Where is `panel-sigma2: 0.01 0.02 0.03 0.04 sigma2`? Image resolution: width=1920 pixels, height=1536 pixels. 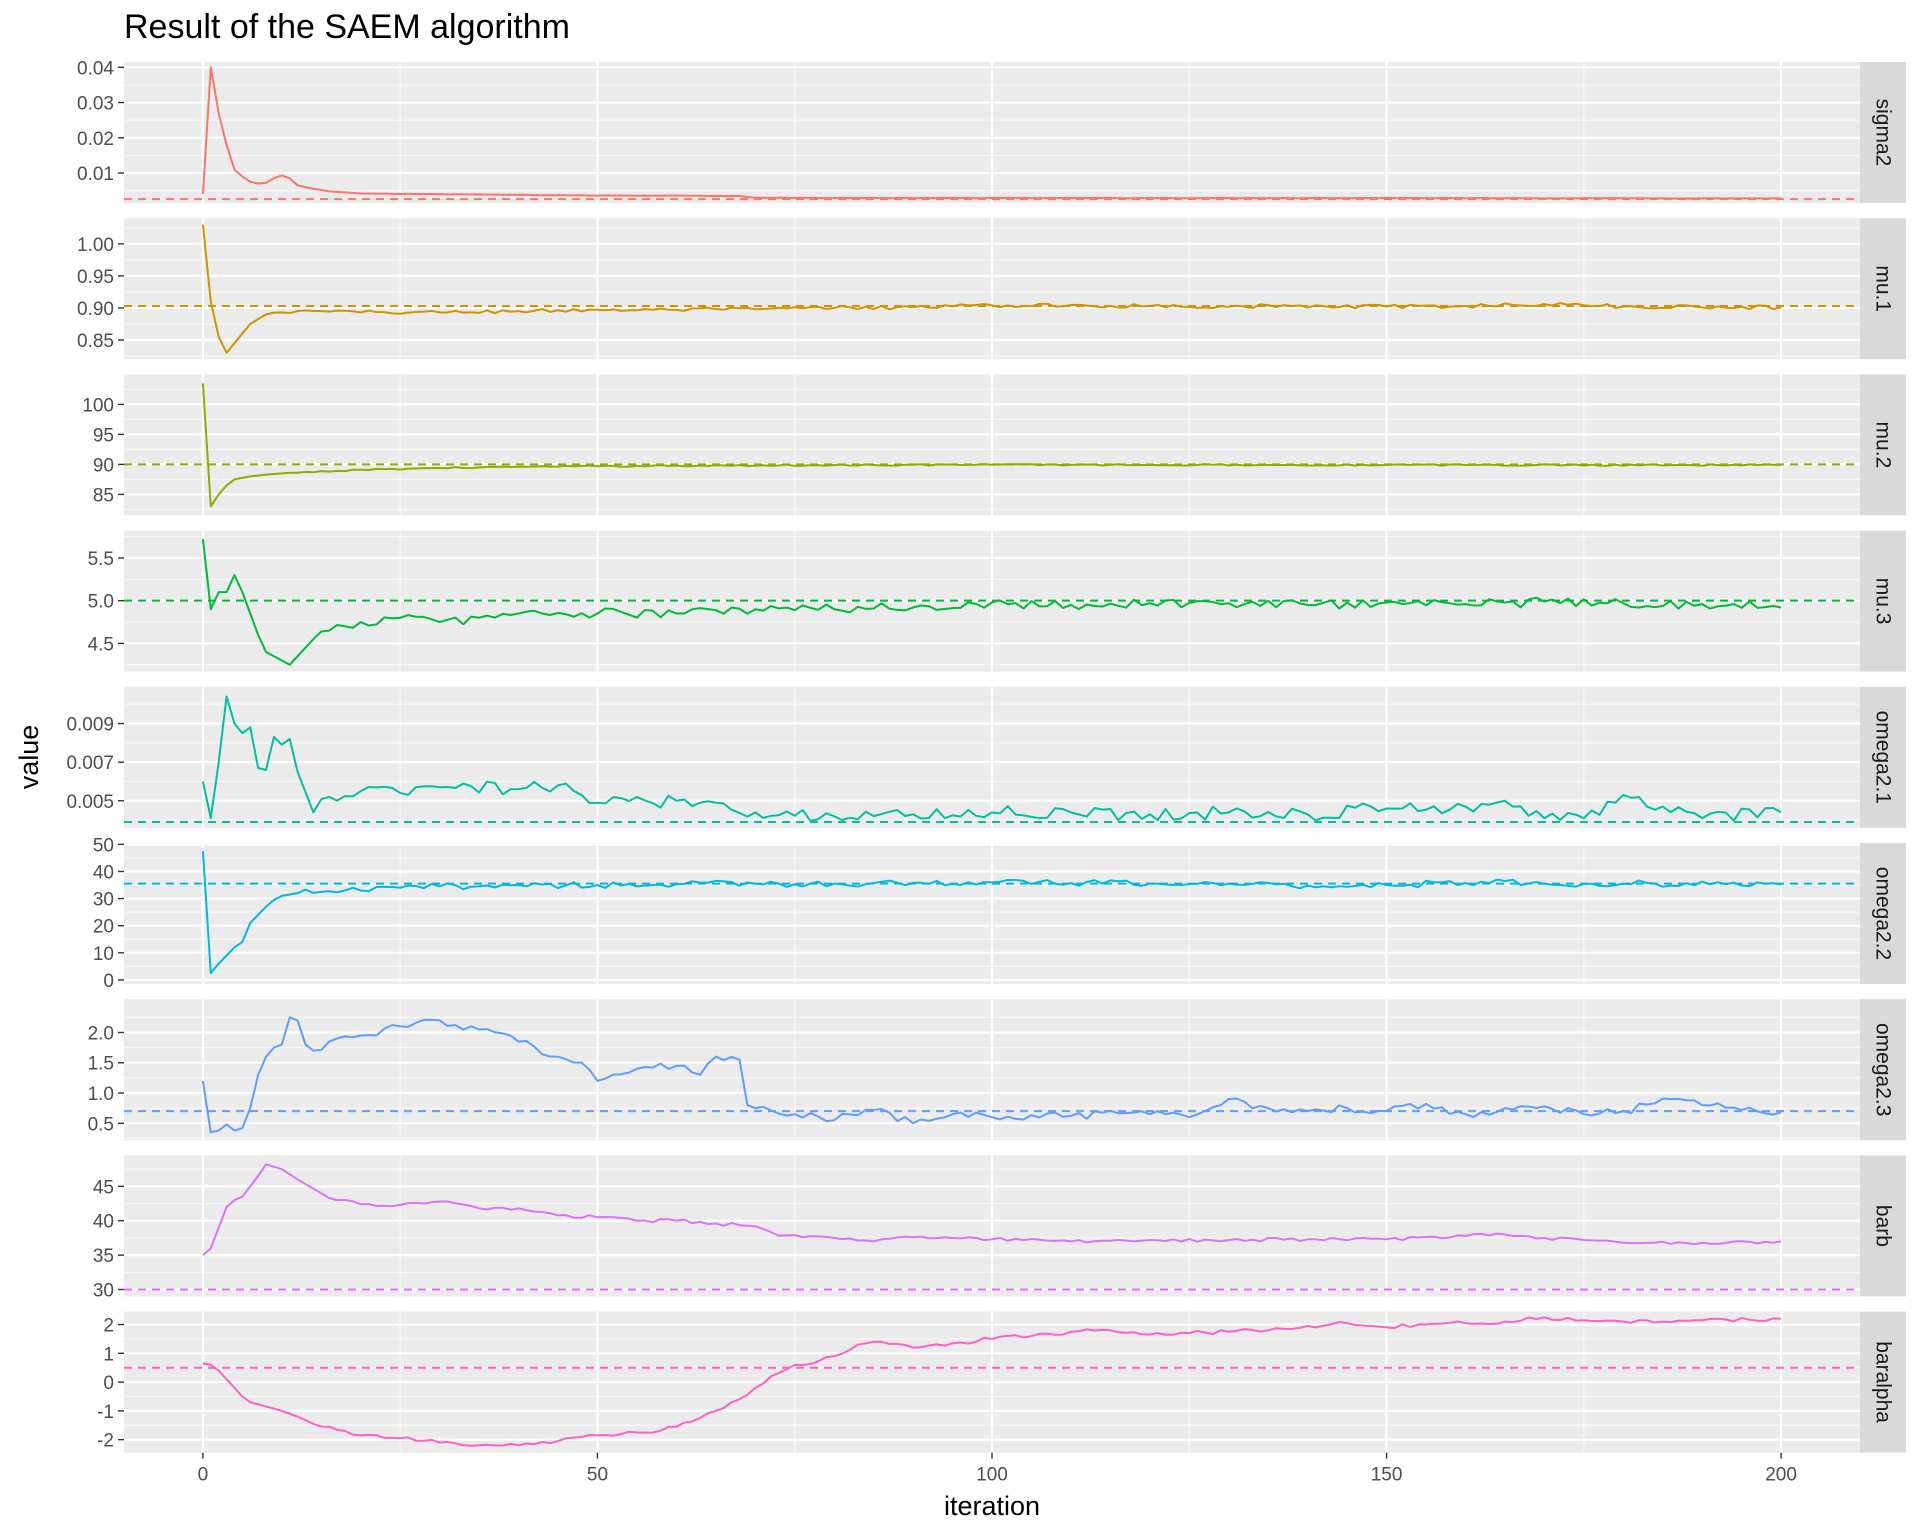 panel-sigma2: 0.01 0.02 0.03 0.04 sigma2 is located at coordinates (991, 130).